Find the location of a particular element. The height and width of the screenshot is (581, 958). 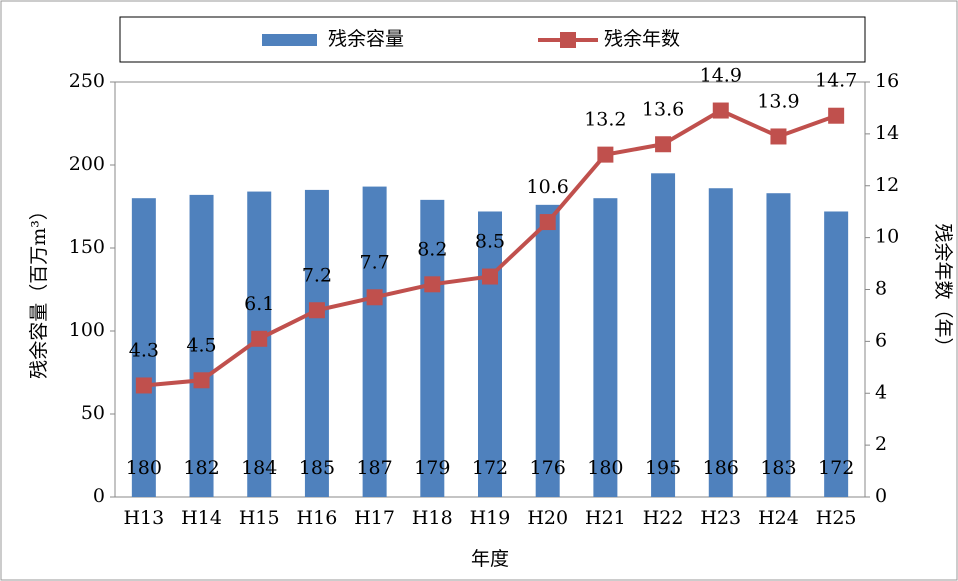

x-tick-label: H13 is located at coordinates (143, 518).